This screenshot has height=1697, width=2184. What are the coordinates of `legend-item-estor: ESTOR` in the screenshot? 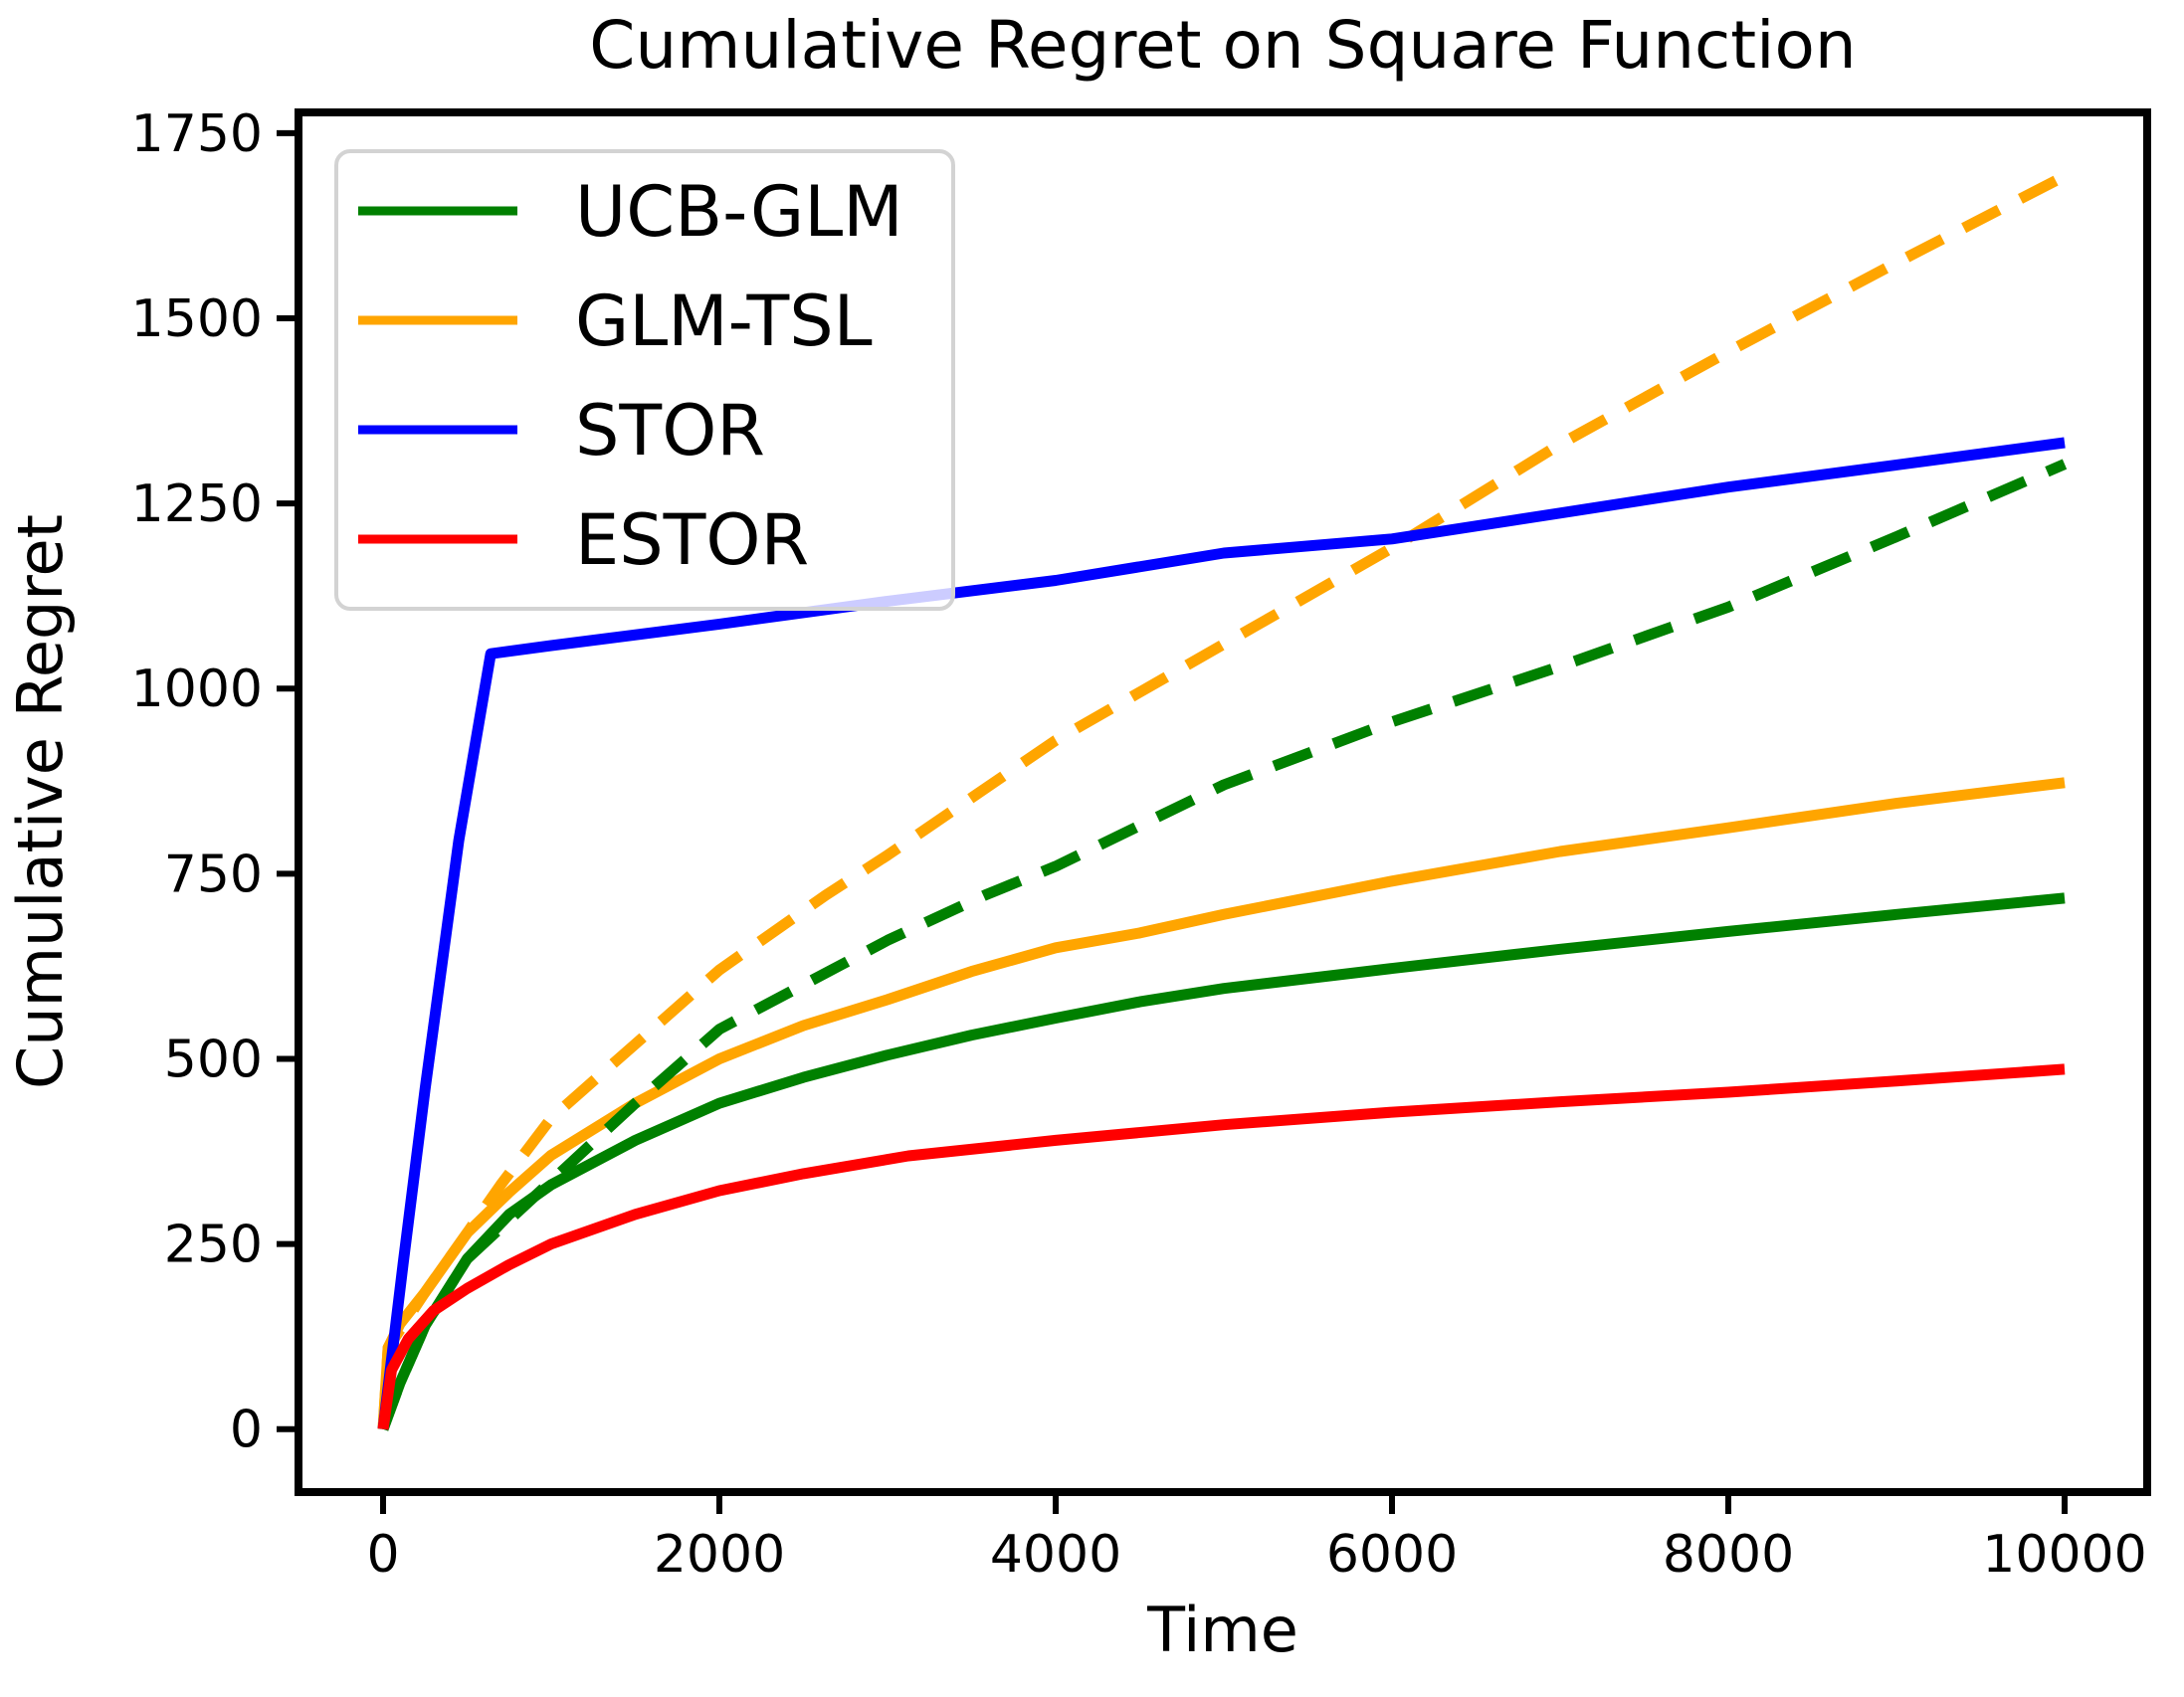 It's located at (583, 540).